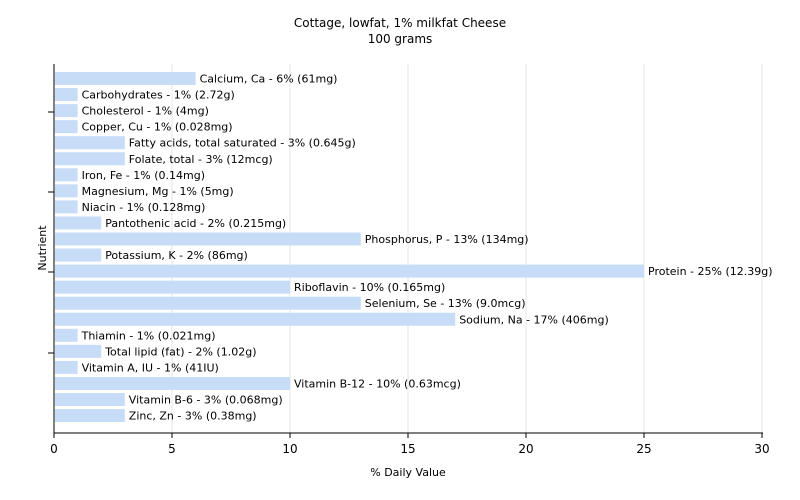 The height and width of the screenshot is (500, 800). Describe the element at coordinates (534, 319) in the screenshot. I see `bar-label: Sodium, Na - 17% (406mg)` at that location.